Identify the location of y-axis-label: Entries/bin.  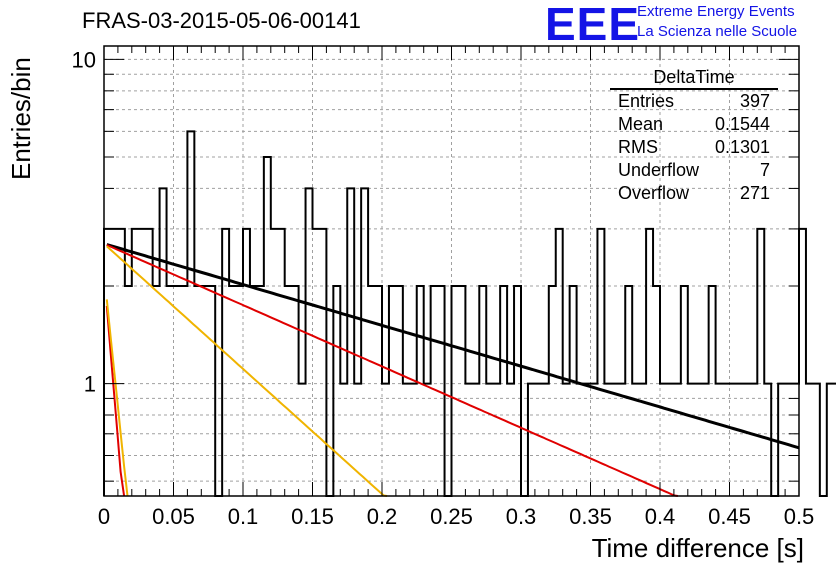
(21, 118).